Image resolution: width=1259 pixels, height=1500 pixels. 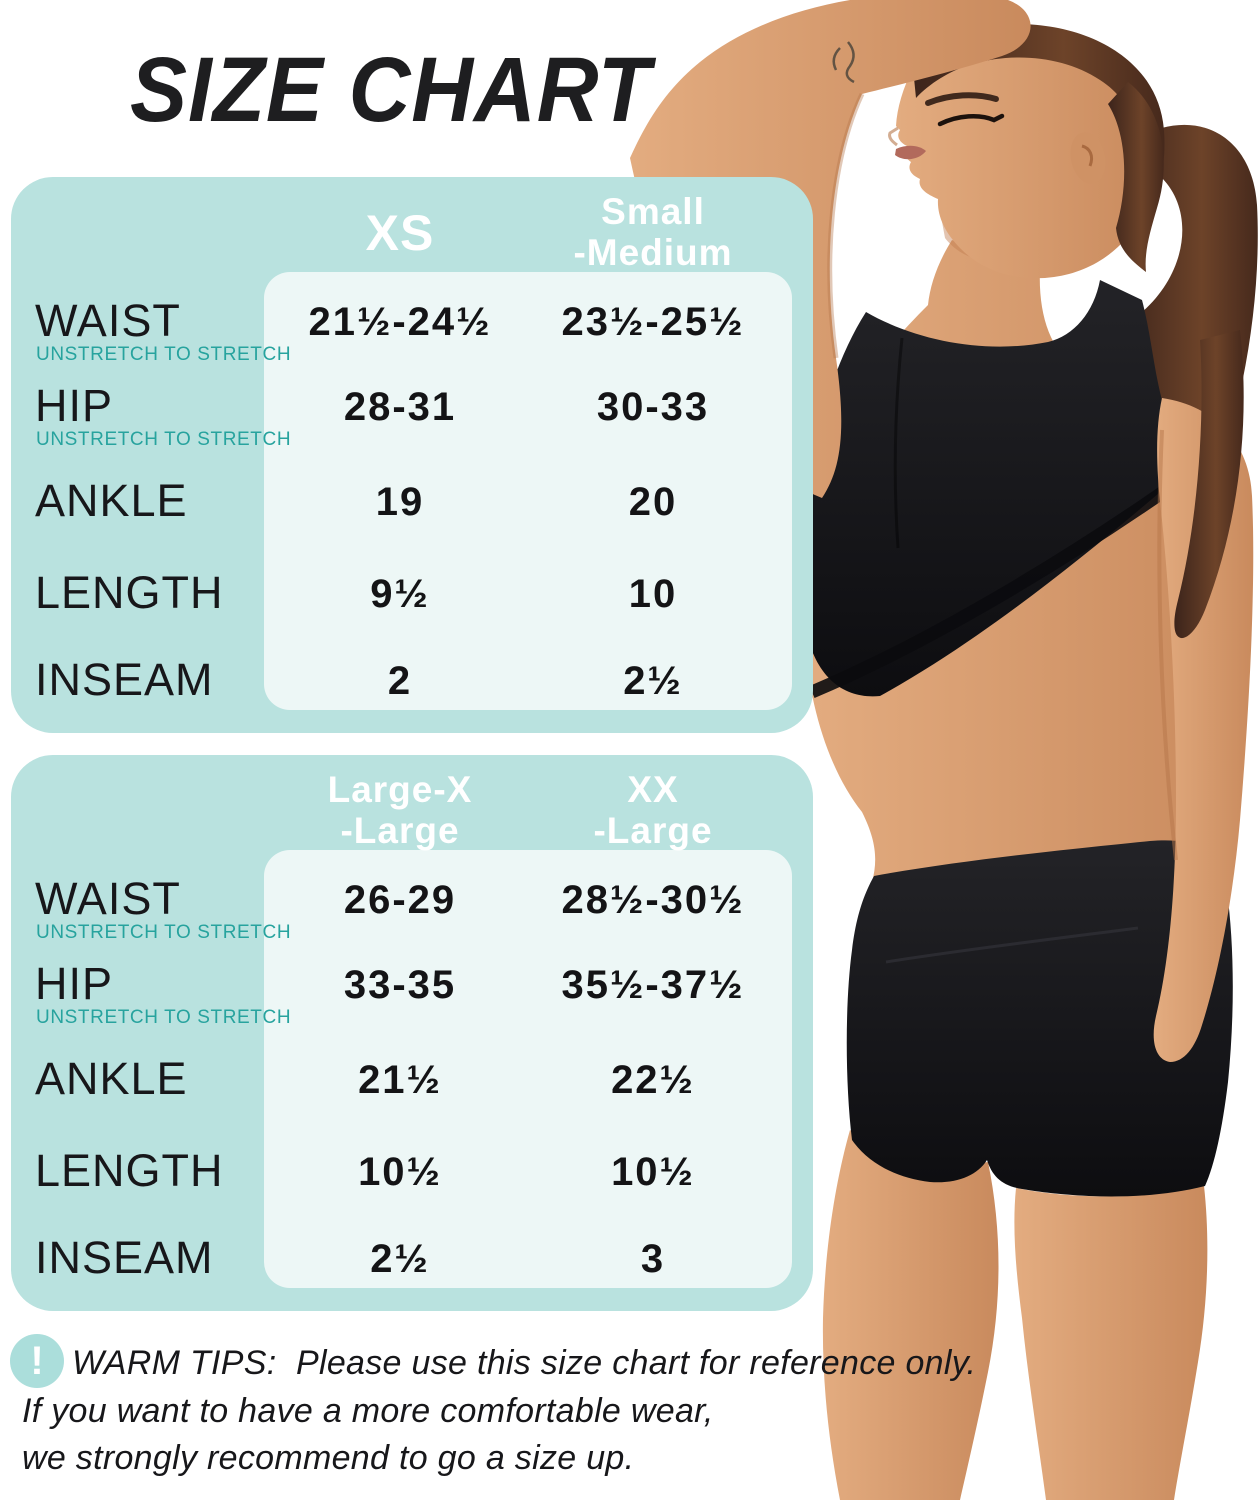 I want to click on table-row: ANKLE 19 20, so click(x=412, y=520).